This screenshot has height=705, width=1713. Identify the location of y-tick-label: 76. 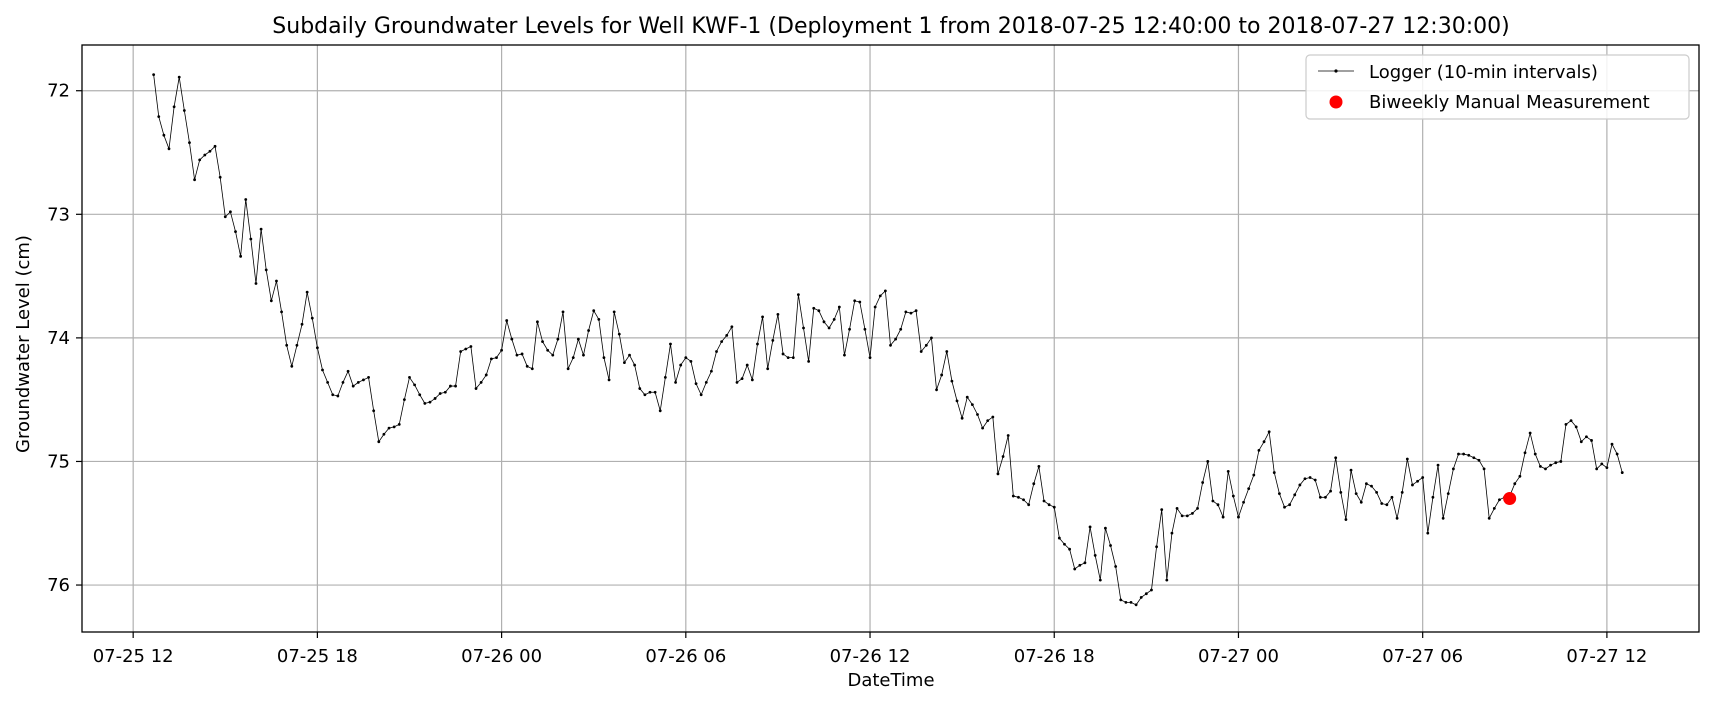
(58, 585).